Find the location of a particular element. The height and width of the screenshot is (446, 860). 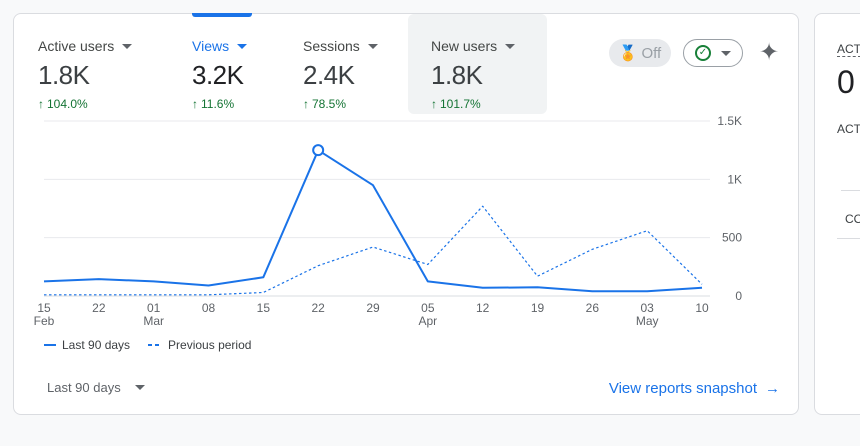

legend-dash-swatch is located at coordinates (155, 345).